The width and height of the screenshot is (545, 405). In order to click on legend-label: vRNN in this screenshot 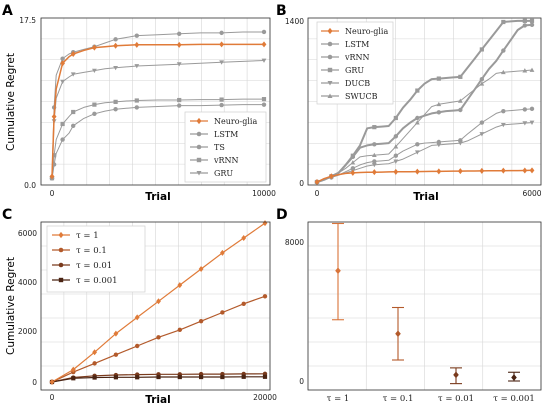, I will do `click(357, 57)`.